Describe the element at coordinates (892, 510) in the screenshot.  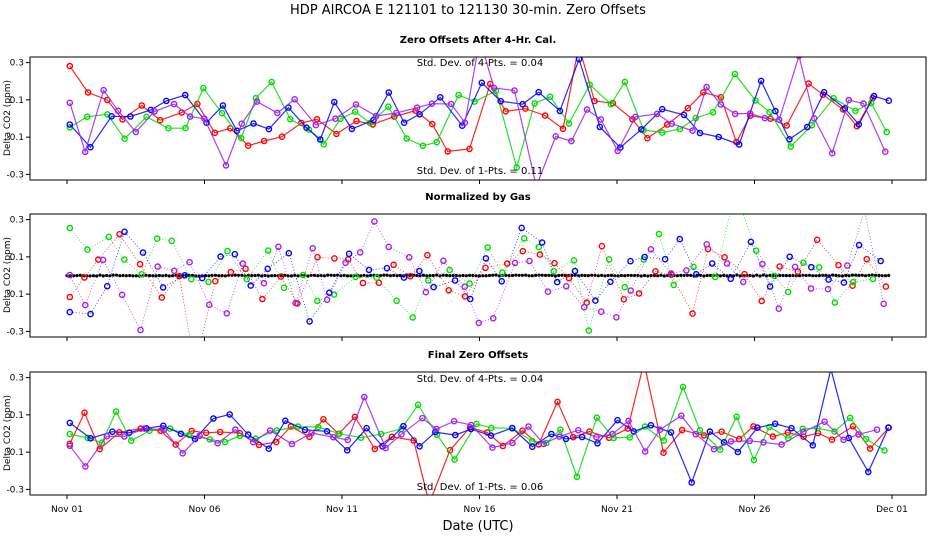
I see `x-tick-label: Dec 01` at that location.